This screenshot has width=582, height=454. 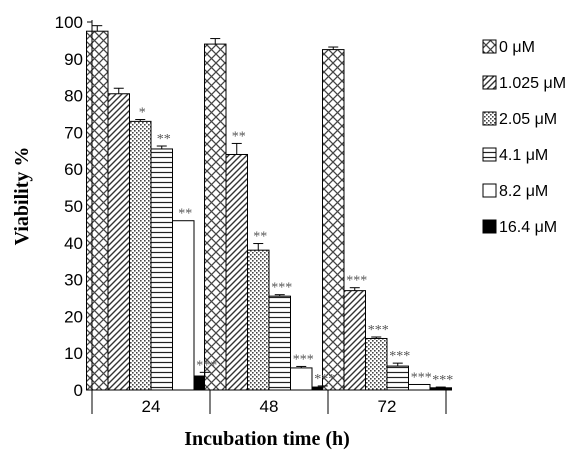 I want to click on y-tick-label: 20, so click(x=73, y=316).